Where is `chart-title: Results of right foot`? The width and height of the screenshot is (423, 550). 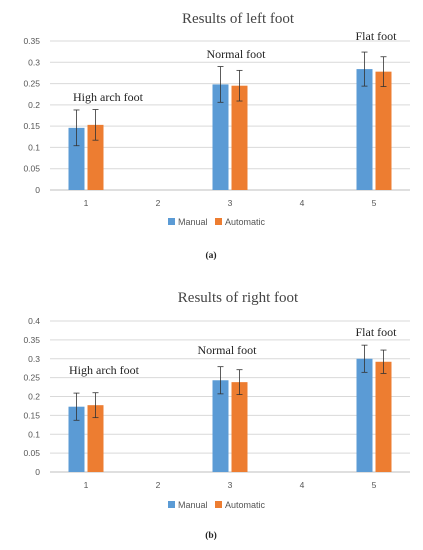 chart-title: Results of right foot is located at coordinates (238, 298).